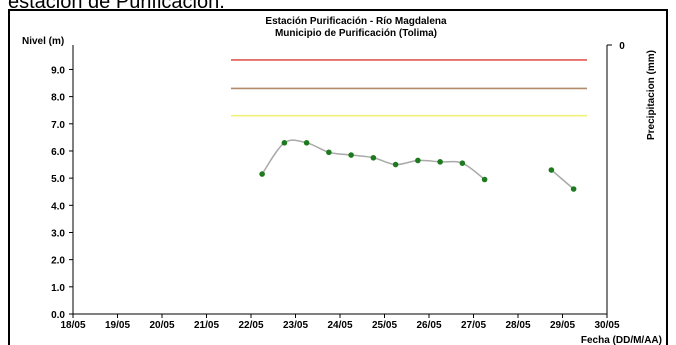  What do you see at coordinates (356, 33) in the screenshot?
I see `chart-subtitle: Municipio de Purificación (Tolima)` at bounding box center [356, 33].